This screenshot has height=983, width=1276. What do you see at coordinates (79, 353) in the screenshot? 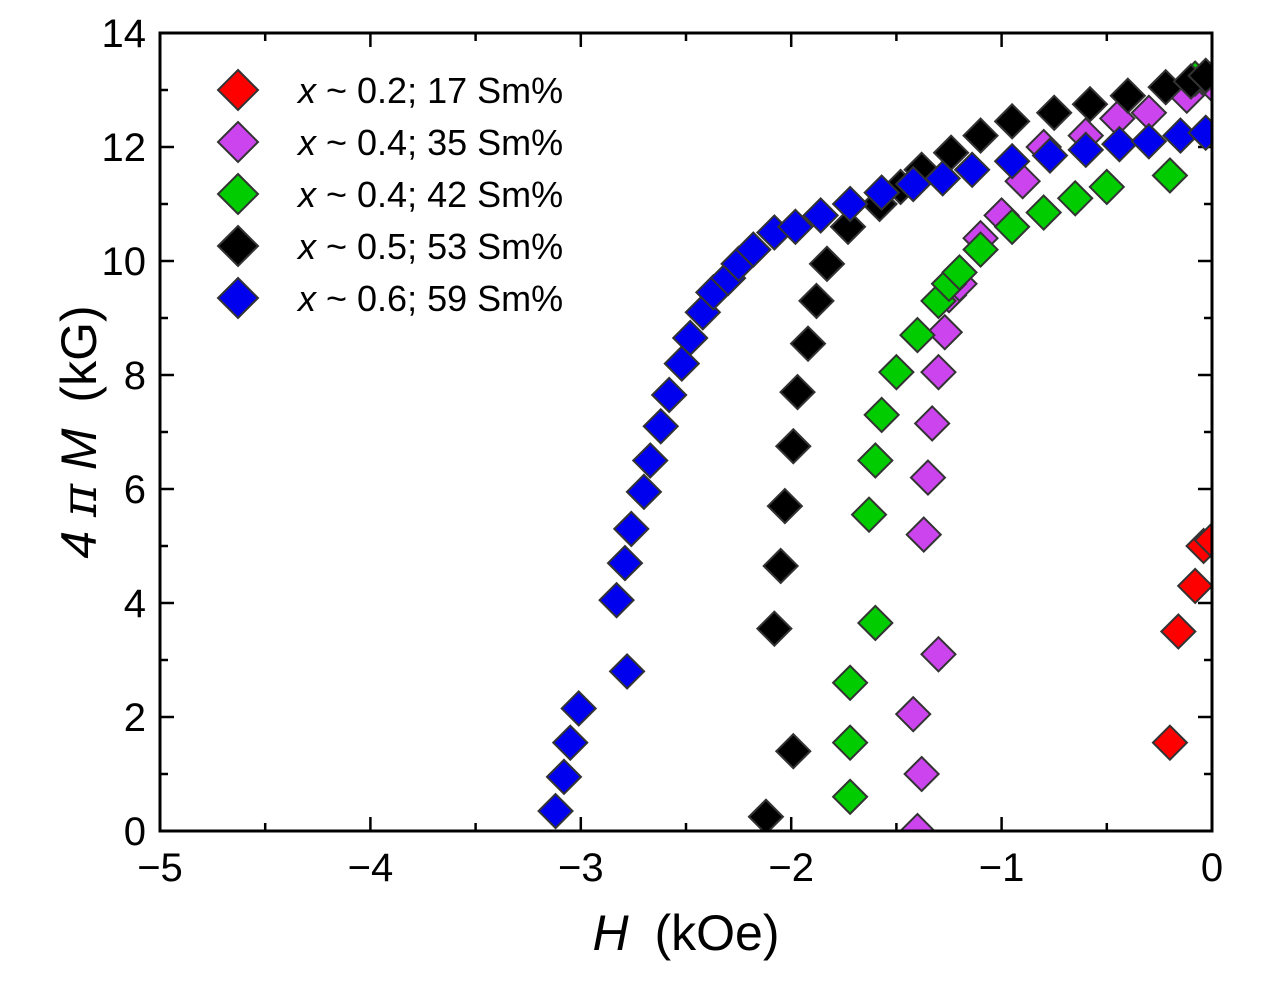
I see `y-axis-unit: (kG)` at bounding box center [79, 353].